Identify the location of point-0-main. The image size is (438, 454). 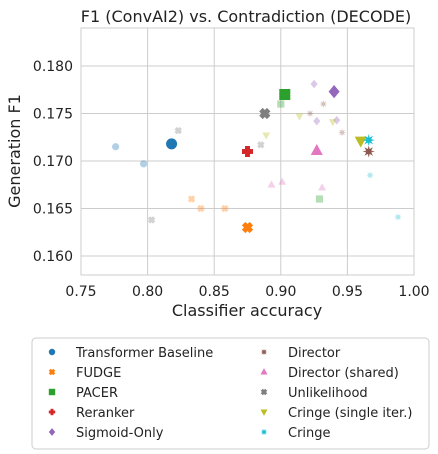
(172, 144).